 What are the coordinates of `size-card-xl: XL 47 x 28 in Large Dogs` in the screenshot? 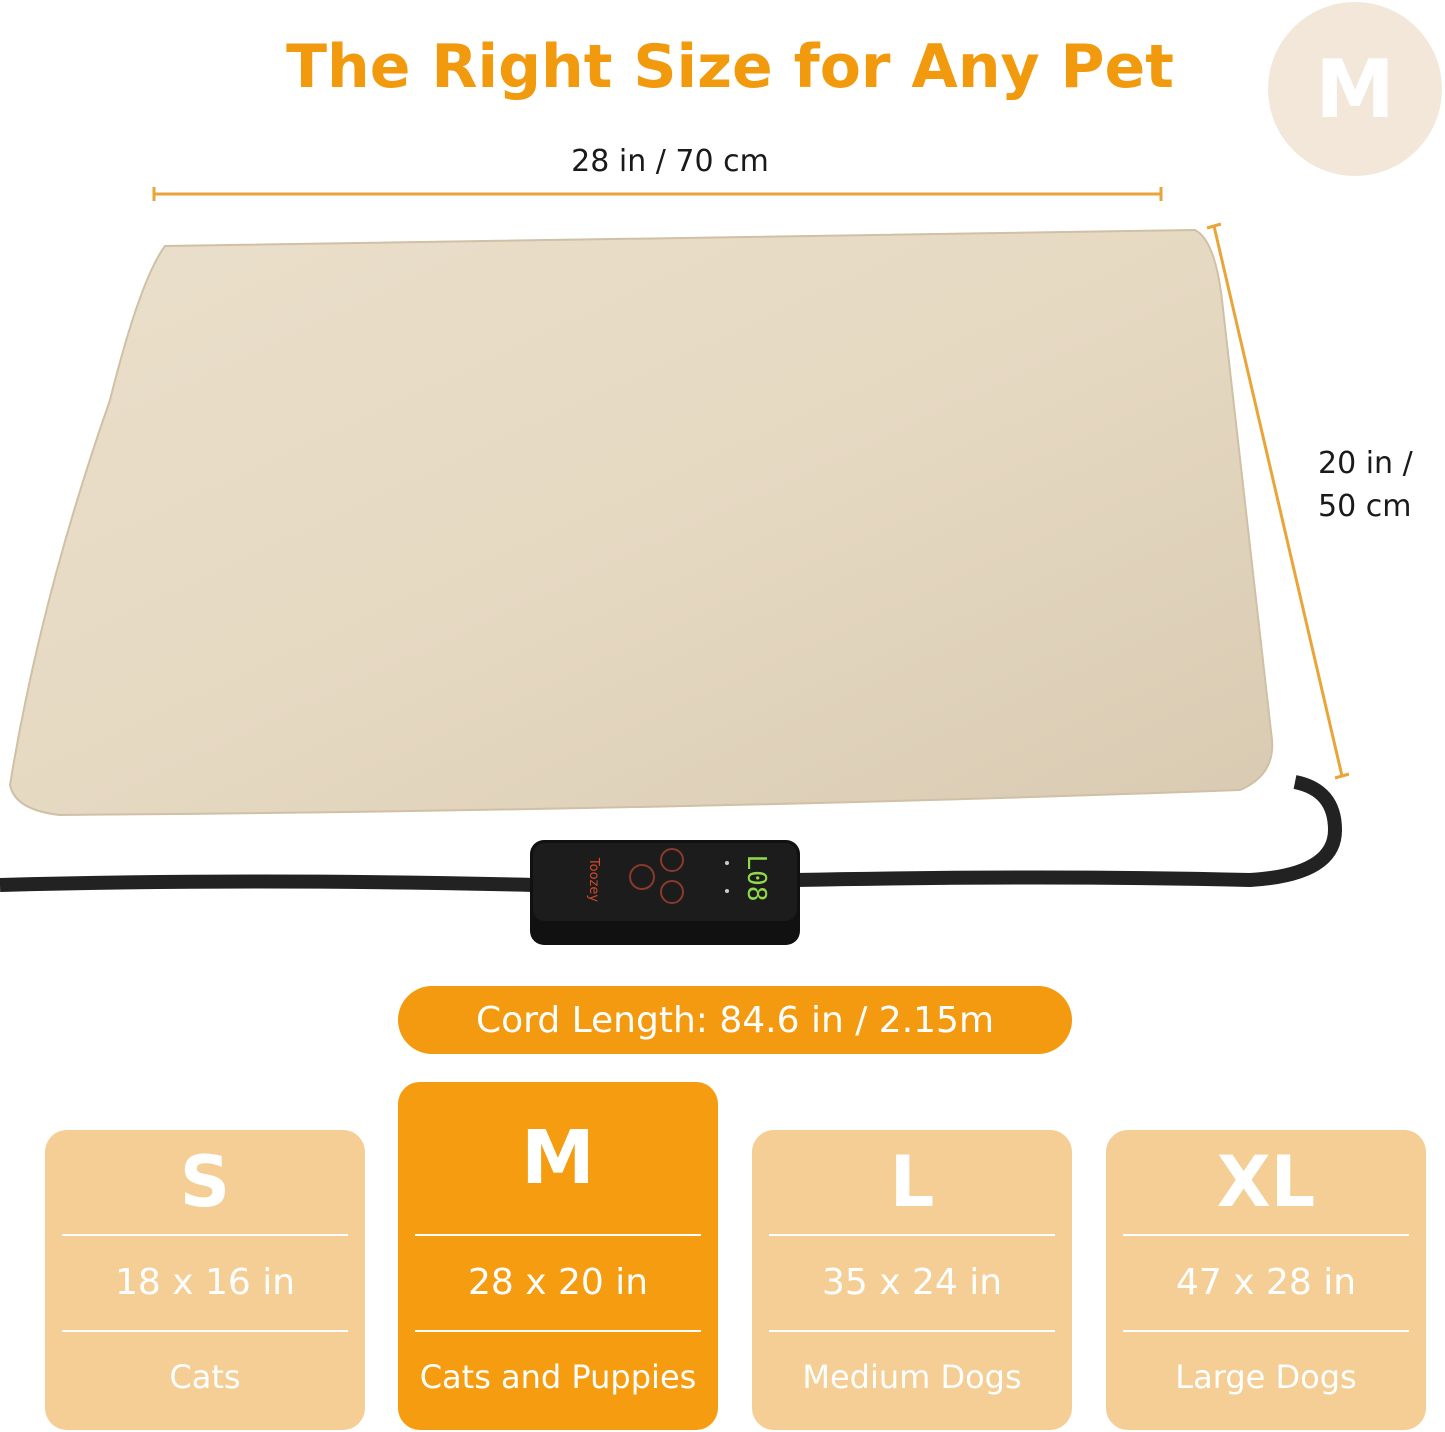 It's located at (1266, 1280).